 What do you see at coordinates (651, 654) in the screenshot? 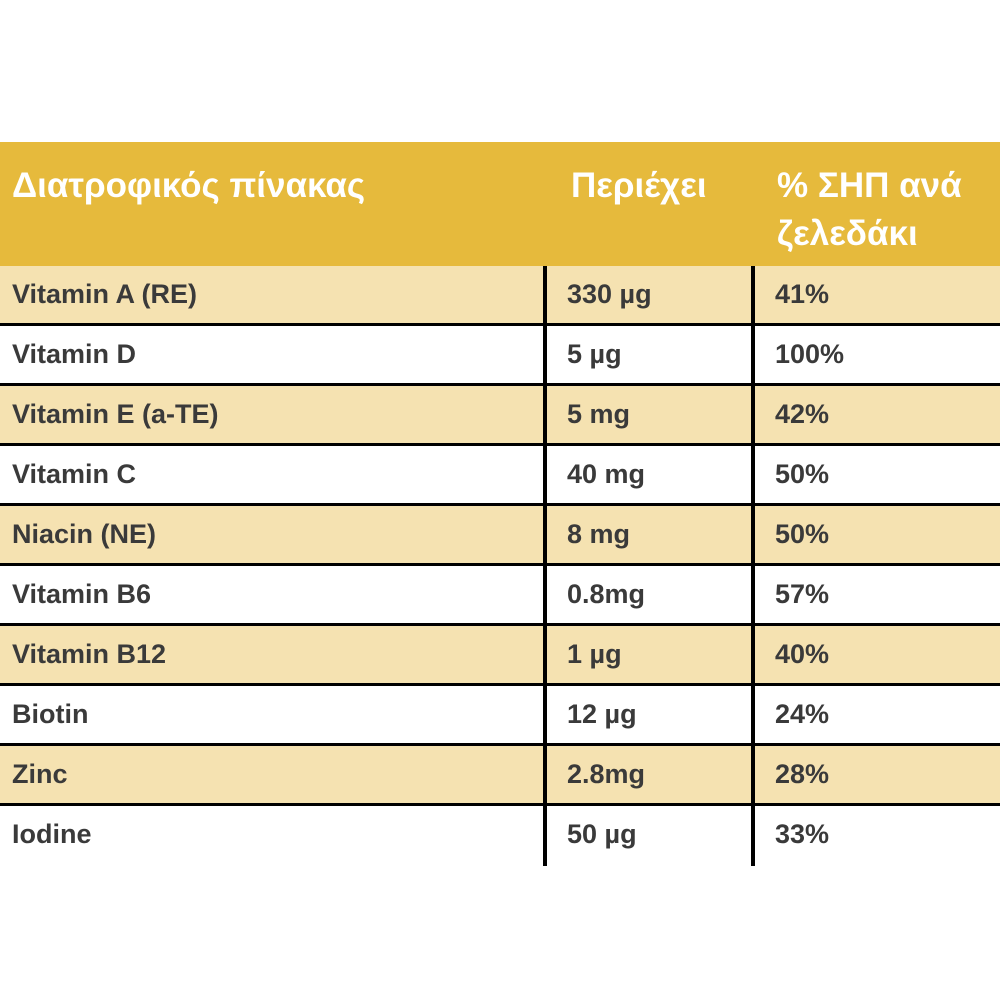
I see `nutrient-amount: 1 µg` at bounding box center [651, 654].